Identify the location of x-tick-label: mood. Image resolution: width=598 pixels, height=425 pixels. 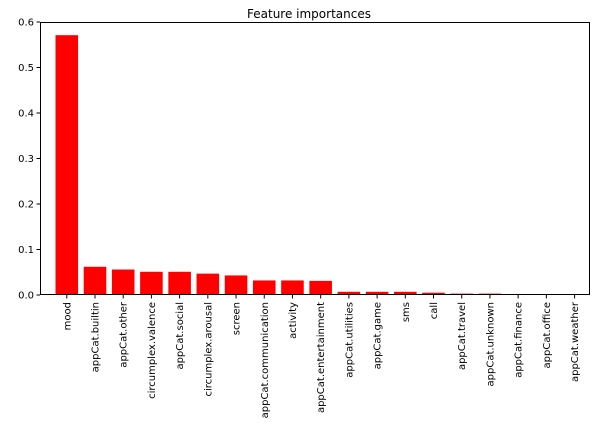
(67, 316).